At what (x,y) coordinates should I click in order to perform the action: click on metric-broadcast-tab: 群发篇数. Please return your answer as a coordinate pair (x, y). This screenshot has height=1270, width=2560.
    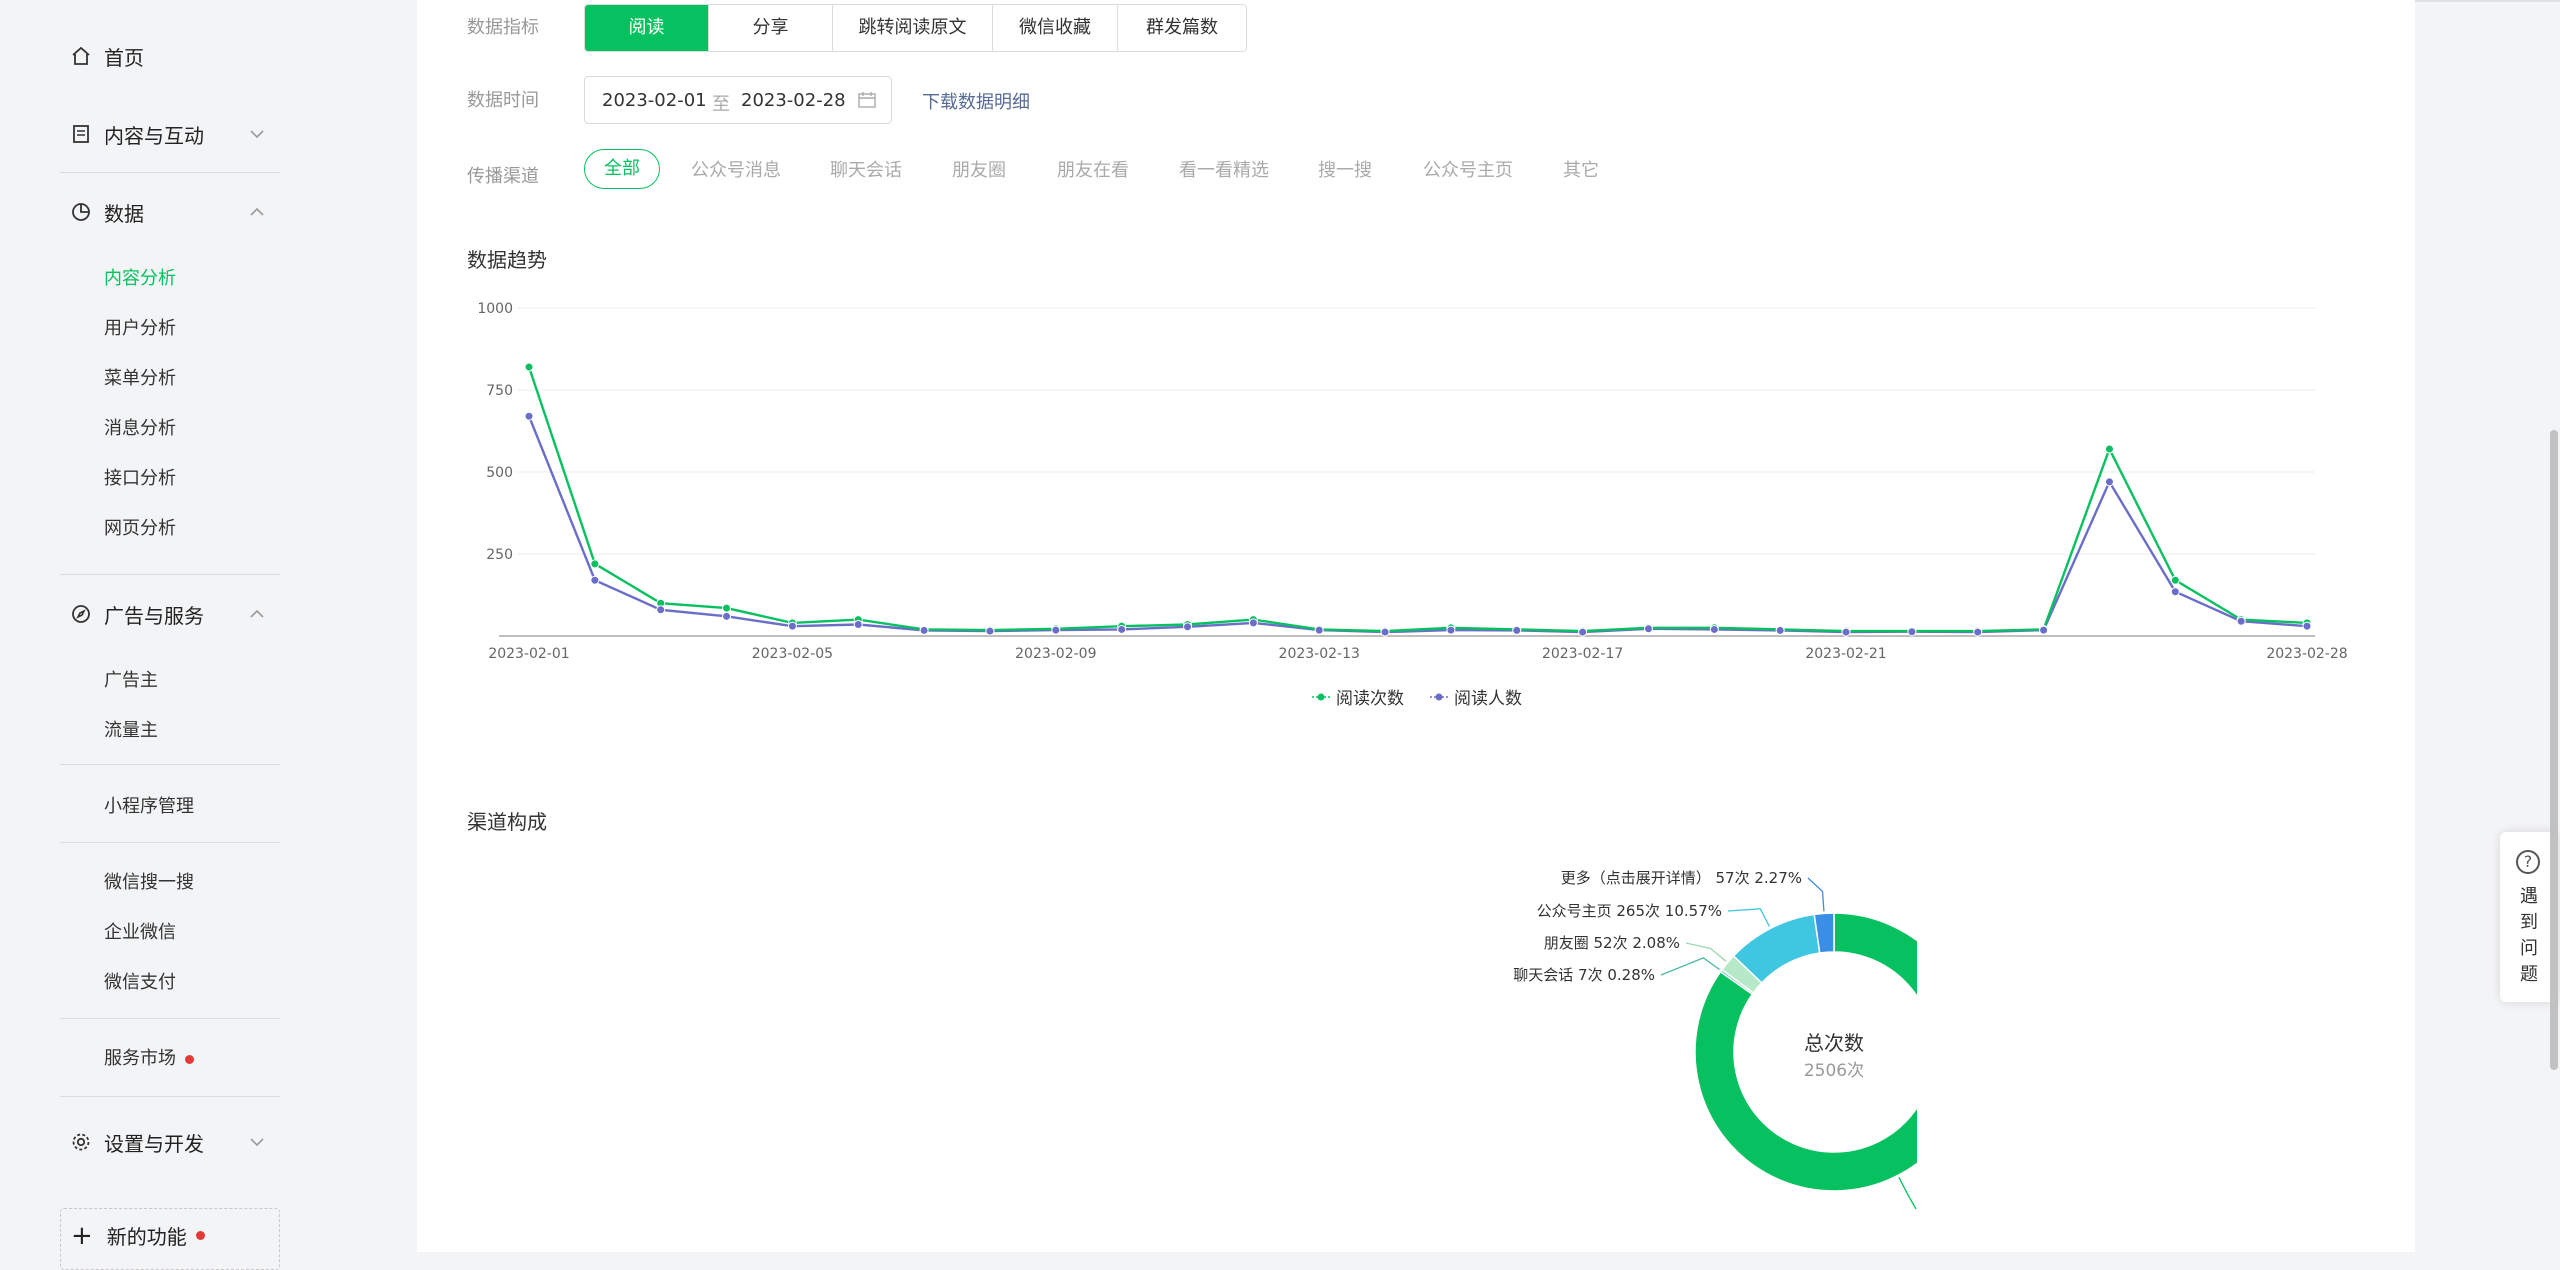
    Looking at the image, I should click on (1182, 28).